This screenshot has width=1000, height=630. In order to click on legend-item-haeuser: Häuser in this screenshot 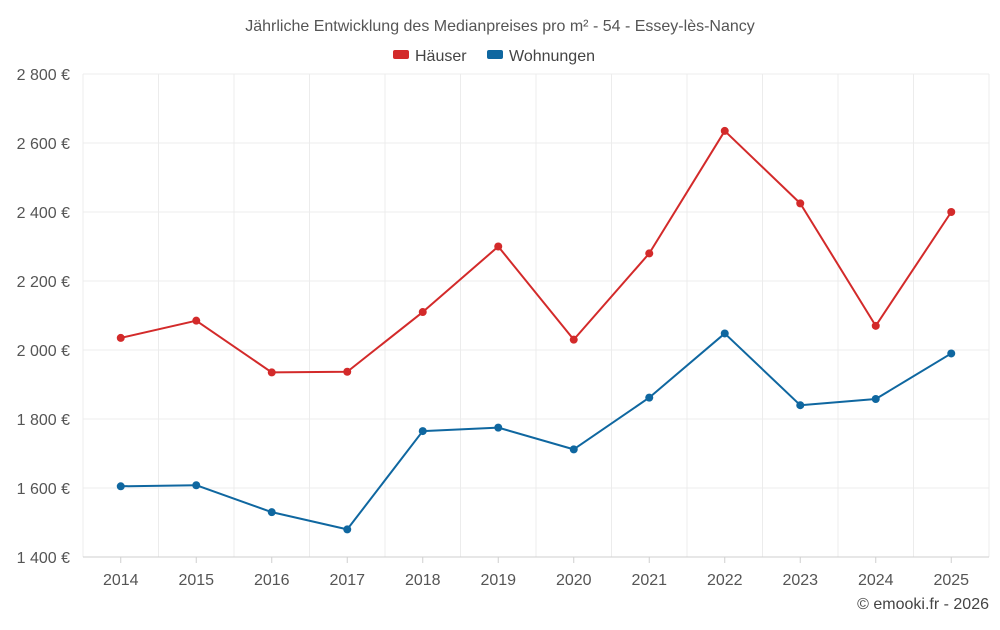, I will do `click(430, 56)`.